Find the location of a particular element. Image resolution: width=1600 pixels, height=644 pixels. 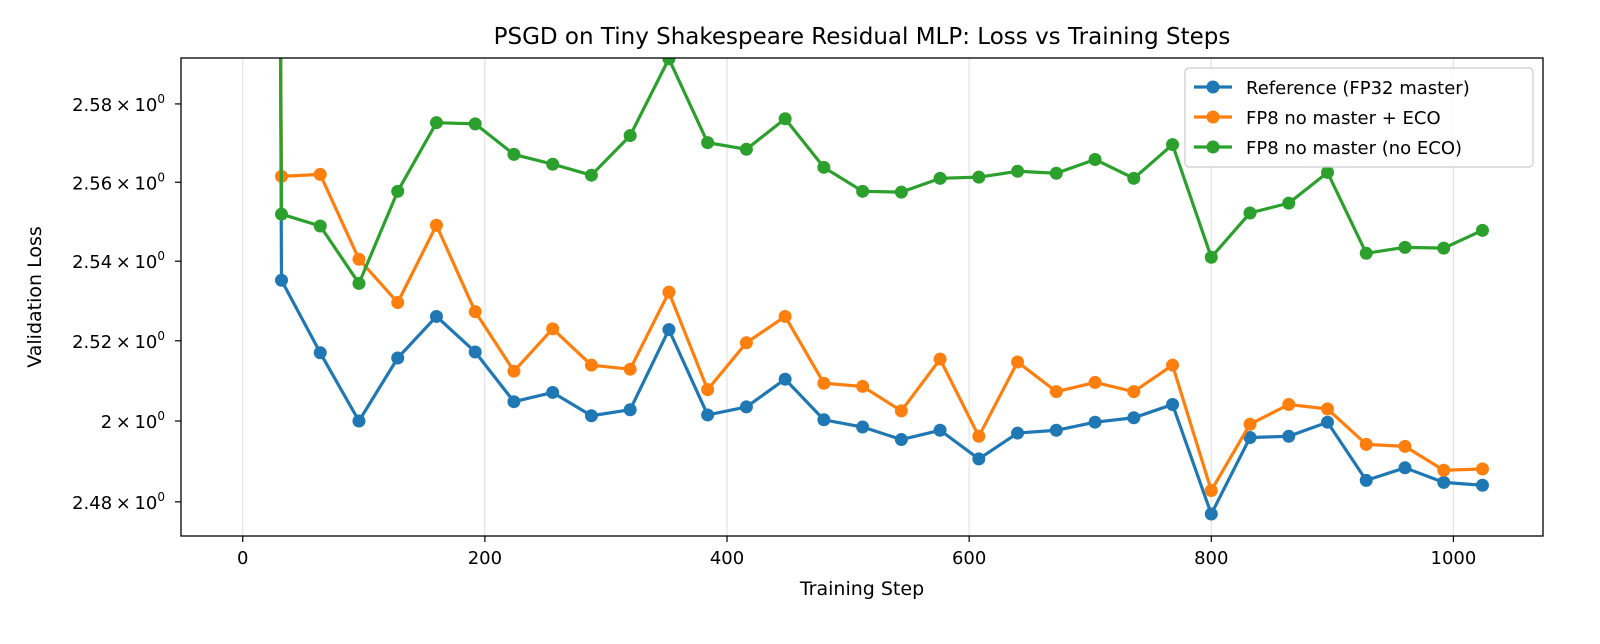

x-tick-label: 1000 is located at coordinates (1454, 558).